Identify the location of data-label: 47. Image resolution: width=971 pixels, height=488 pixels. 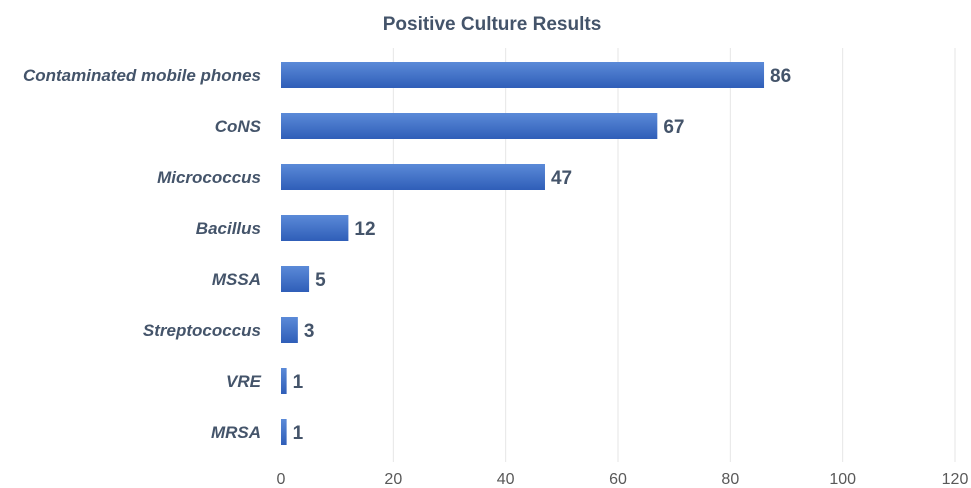
(561, 178).